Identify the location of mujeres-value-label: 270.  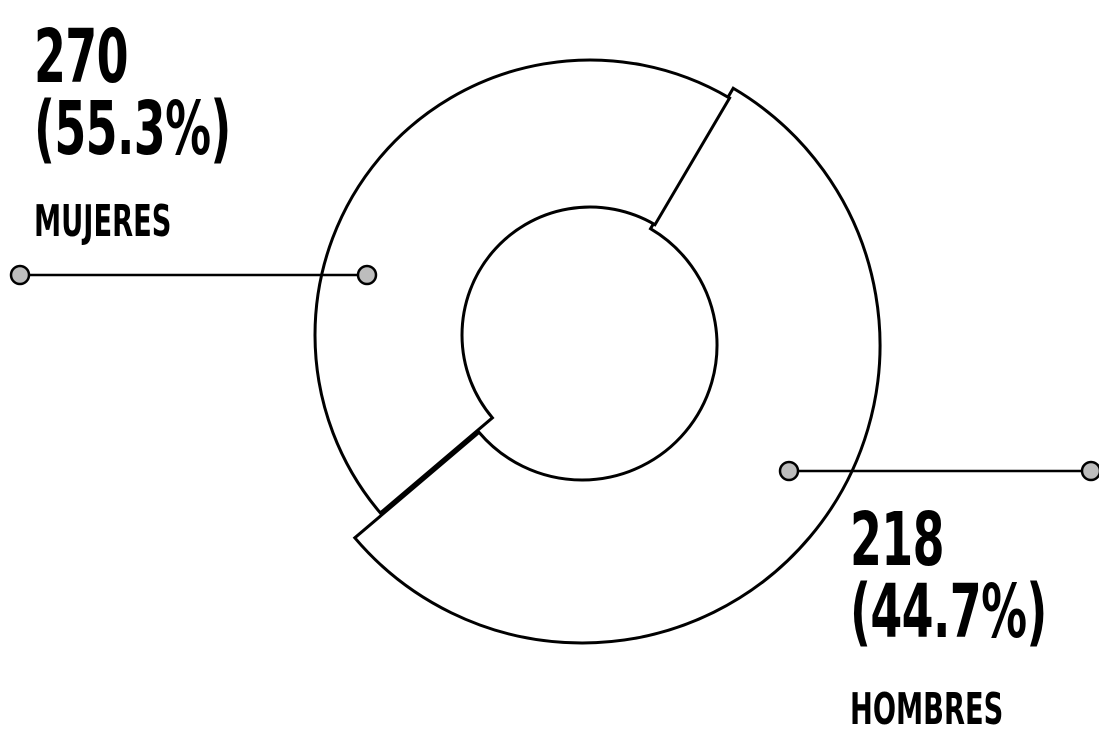
(81, 57).